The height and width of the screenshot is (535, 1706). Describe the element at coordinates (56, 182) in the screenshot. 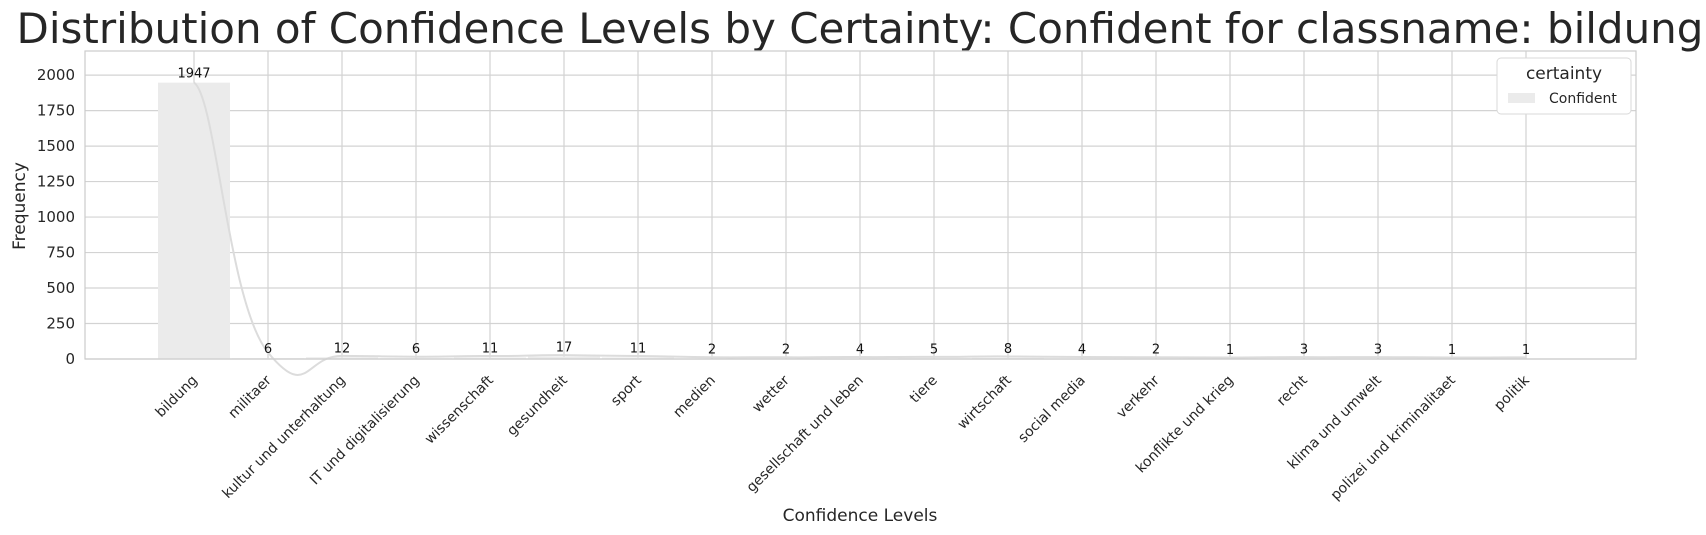

I see `y-tick-label: 1250` at that location.